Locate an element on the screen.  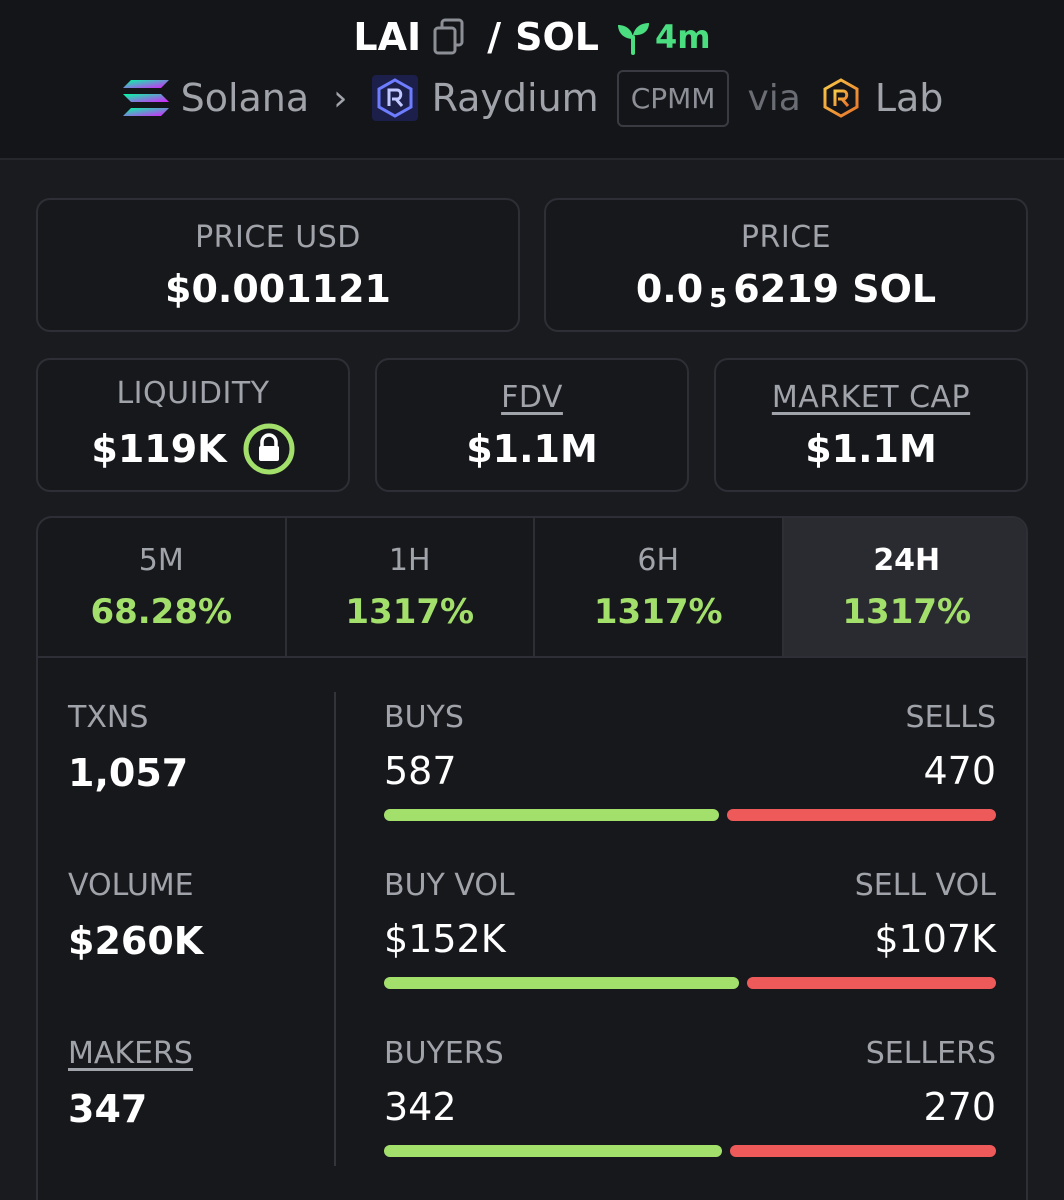
sell-vol-bar is located at coordinates (871, 983).